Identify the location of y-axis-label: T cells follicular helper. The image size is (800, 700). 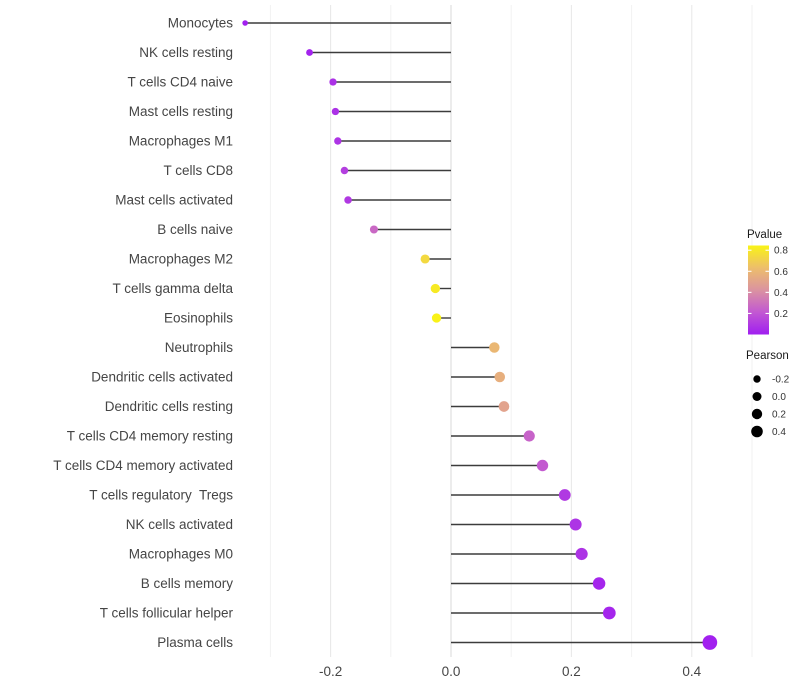
(167, 613).